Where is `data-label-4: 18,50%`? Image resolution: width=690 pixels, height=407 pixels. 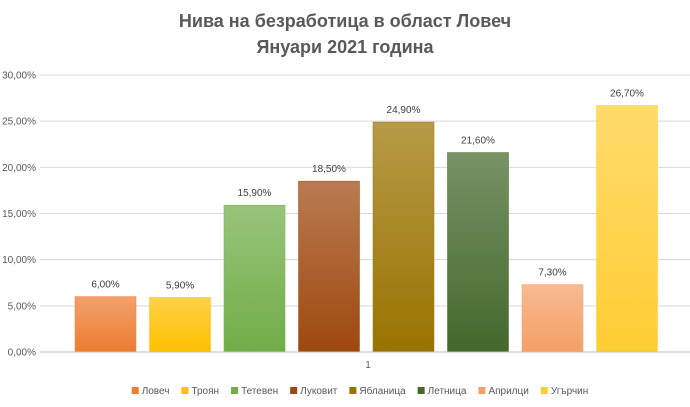
data-label-4: 18,50% is located at coordinates (329, 169).